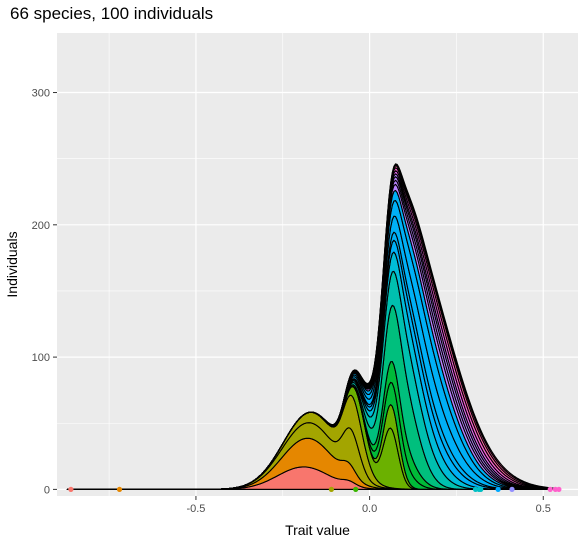  I want to click on x-axis-title: Trait value, so click(317, 530).